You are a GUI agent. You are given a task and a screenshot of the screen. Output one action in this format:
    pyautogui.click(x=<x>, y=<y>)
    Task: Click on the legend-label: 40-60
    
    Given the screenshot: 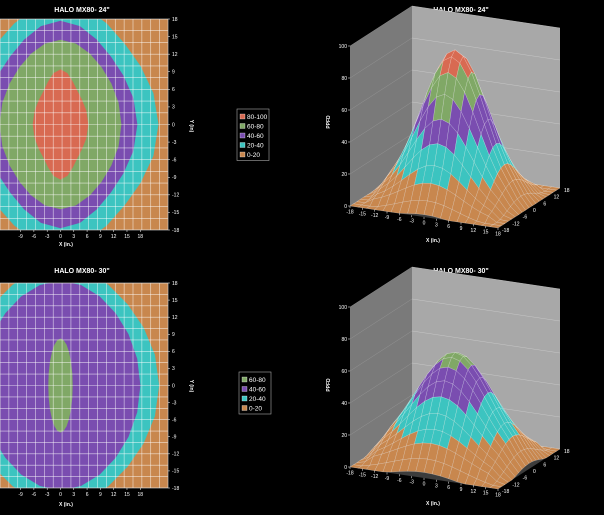 What is the action you would take?
    pyautogui.click(x=257, y=389)
    